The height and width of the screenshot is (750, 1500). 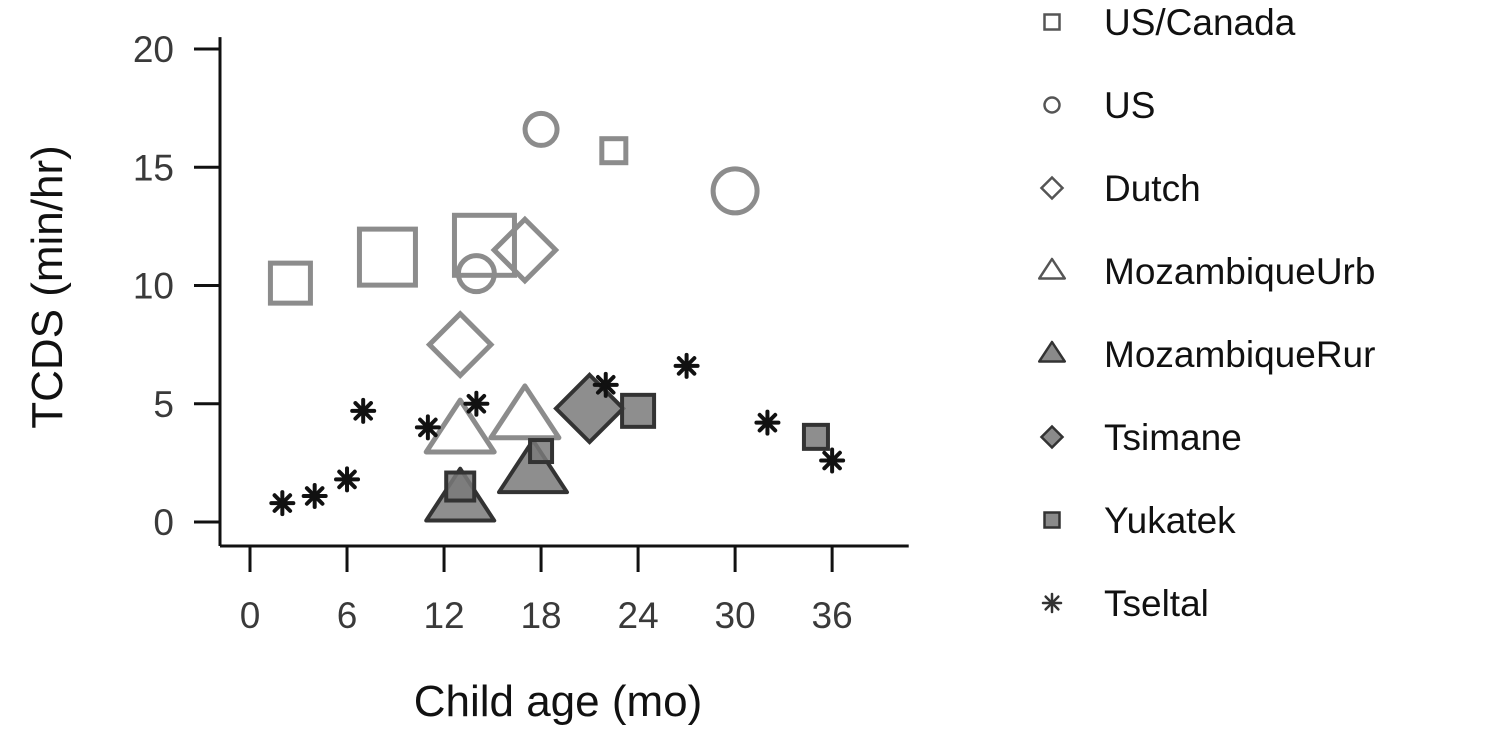 What do you see at coordinates (347, 615) in the screenshot?
I see `x-tick-label: 6` at bounding box center [347, 615].